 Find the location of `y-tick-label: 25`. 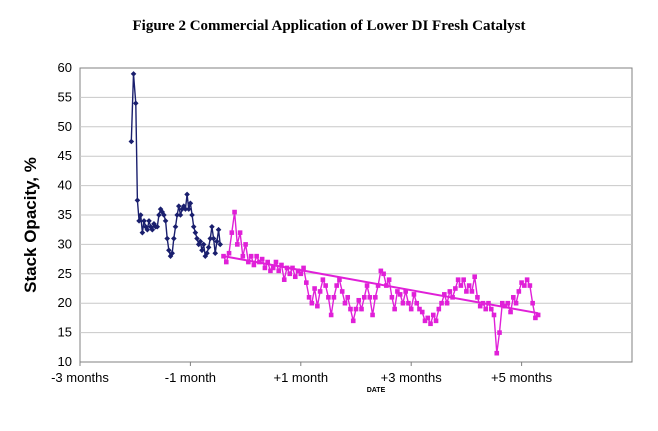

y-tick-label: 25 is located at coordinates (65, 273).